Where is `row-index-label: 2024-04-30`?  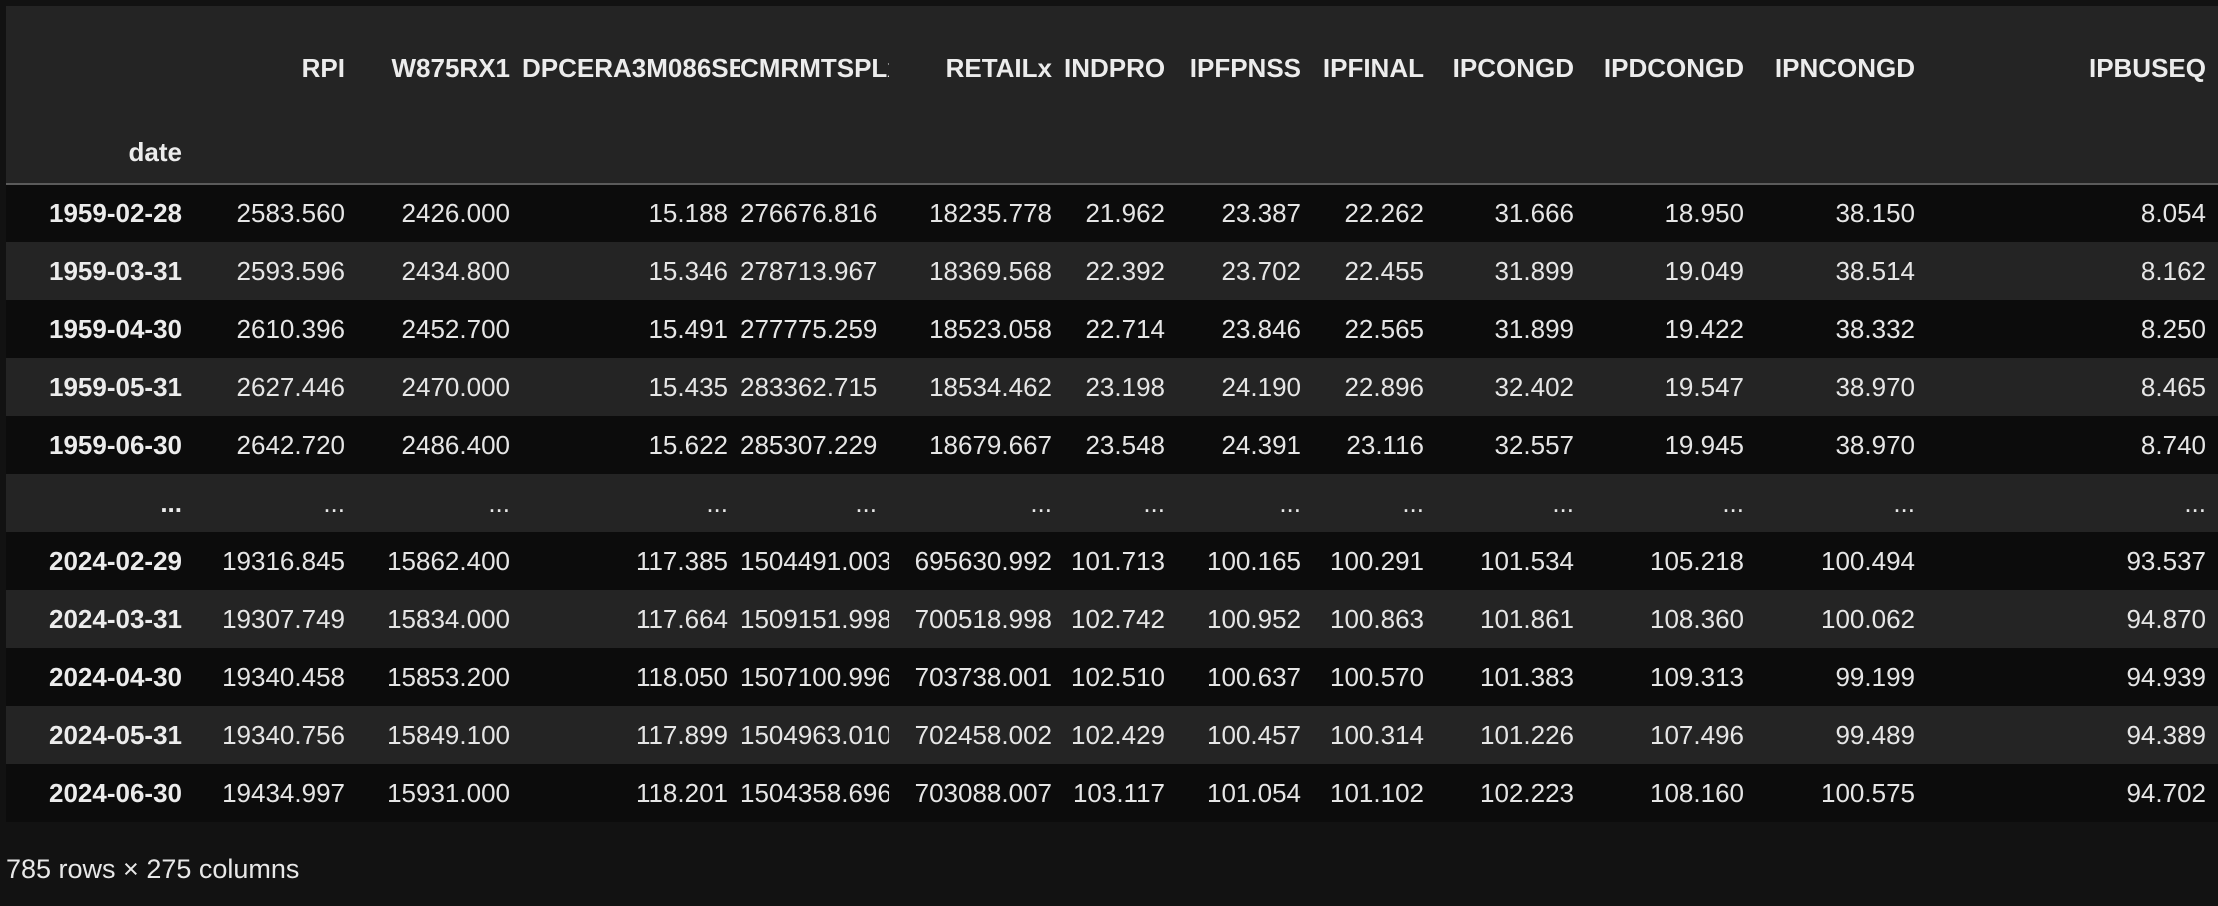
row-index-label: 2024-04-30 is located at coordinates (100, 677).